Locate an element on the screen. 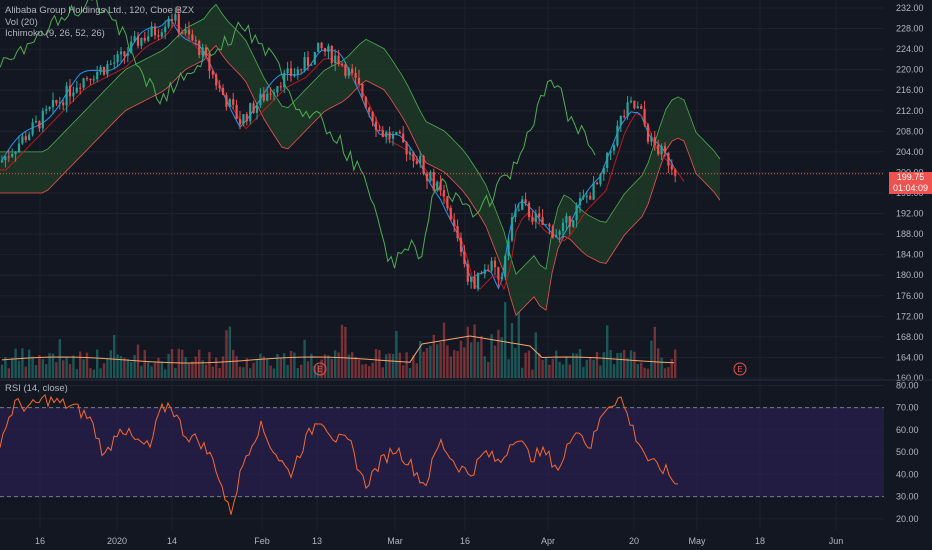  time-tick-label: 2020 is located at coordinates (117, 541).